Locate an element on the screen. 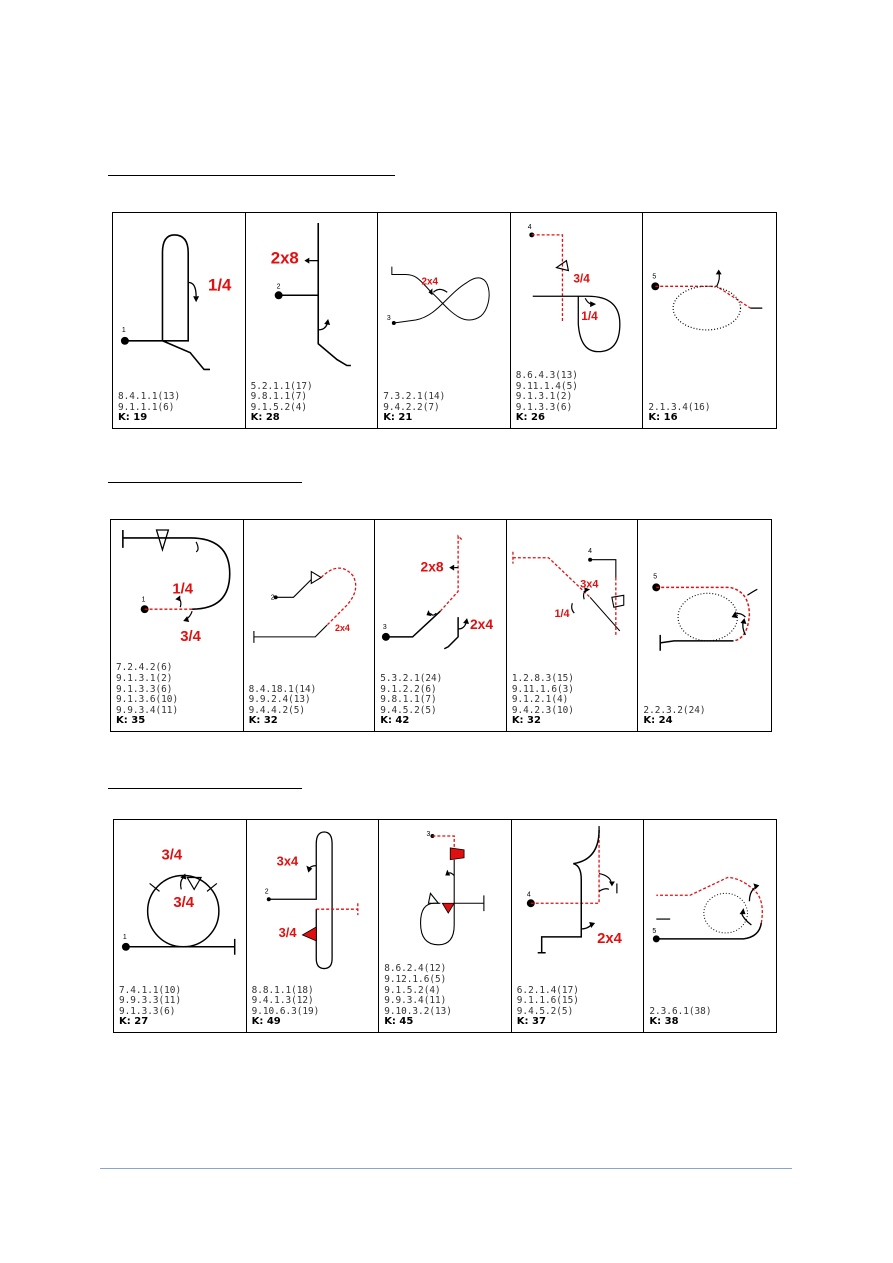 The height and width of the screenshot is (1263, 893). figure-diagram: 3 2x8 2x4 is located at coordinates (438, 592).